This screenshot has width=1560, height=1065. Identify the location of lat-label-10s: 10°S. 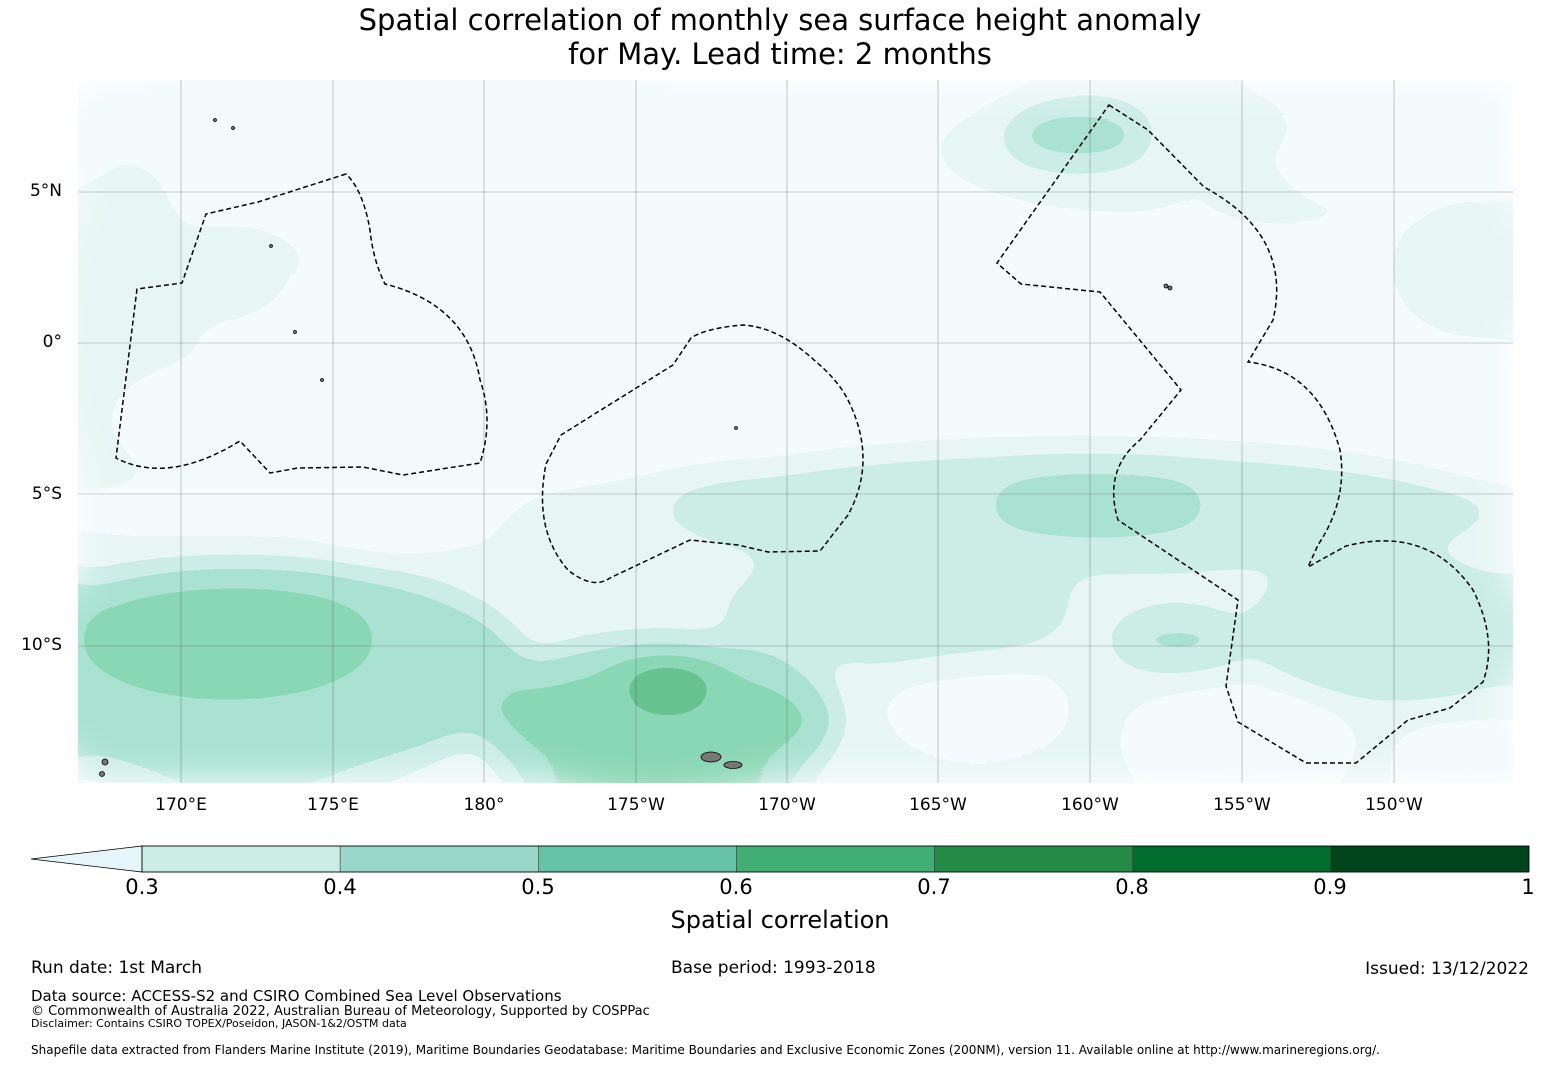
(41, 645).